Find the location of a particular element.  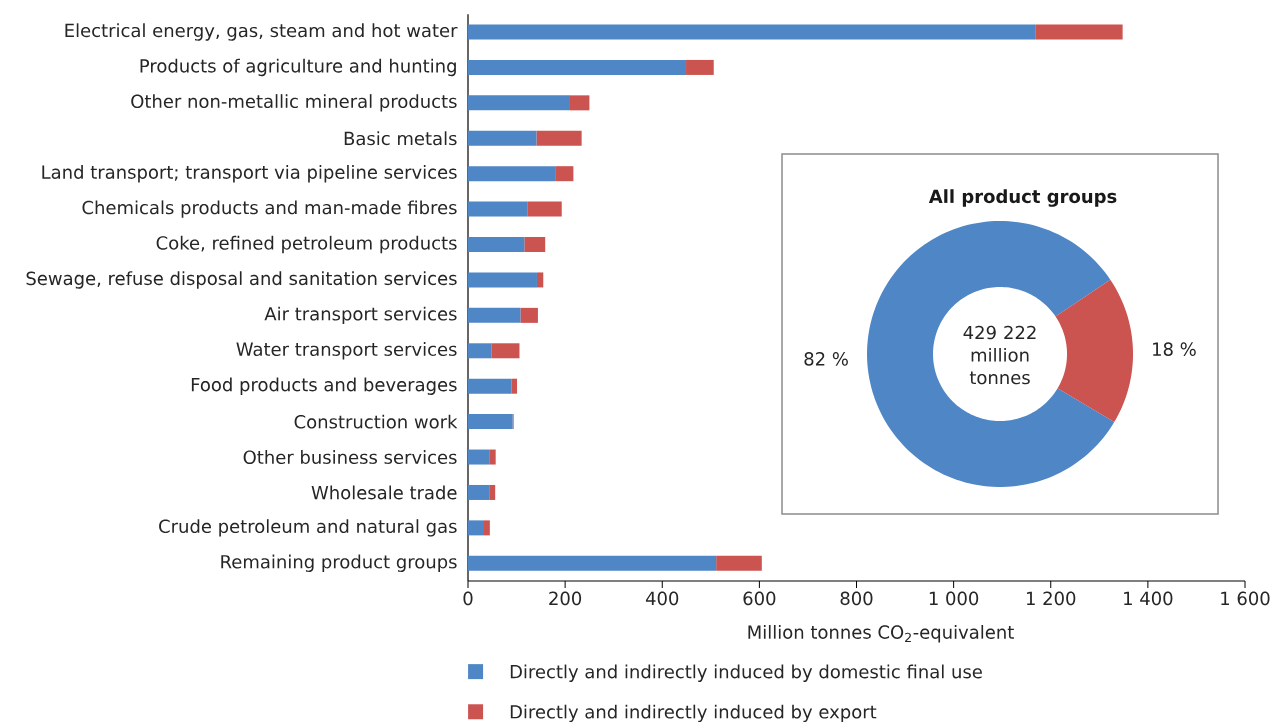

y-tick-label: Products of agriculture and hunting is located at coordinates (298, 67).